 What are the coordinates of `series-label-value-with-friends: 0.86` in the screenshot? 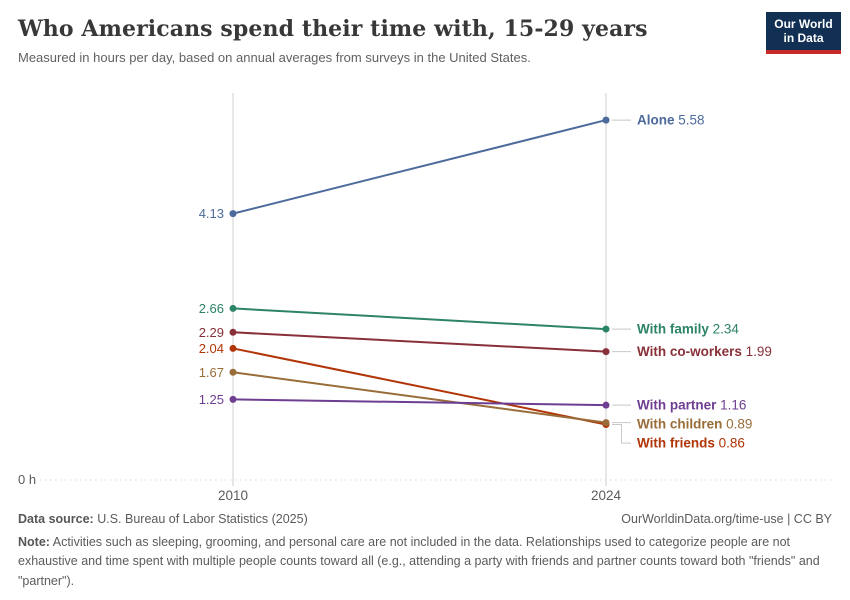 It's located at (730, 443).